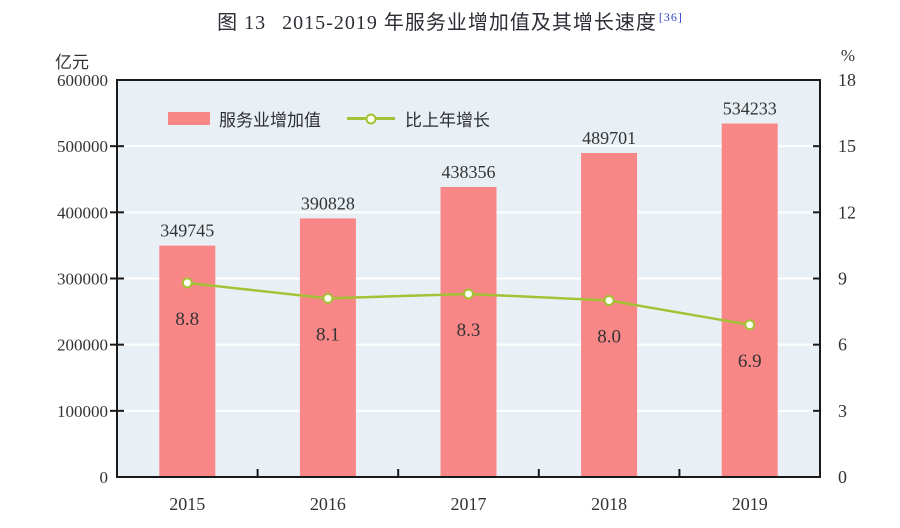  Describe the element at coordinates (328, 203) in the screenshot. I see `bar-value-label: 390828` at that location.